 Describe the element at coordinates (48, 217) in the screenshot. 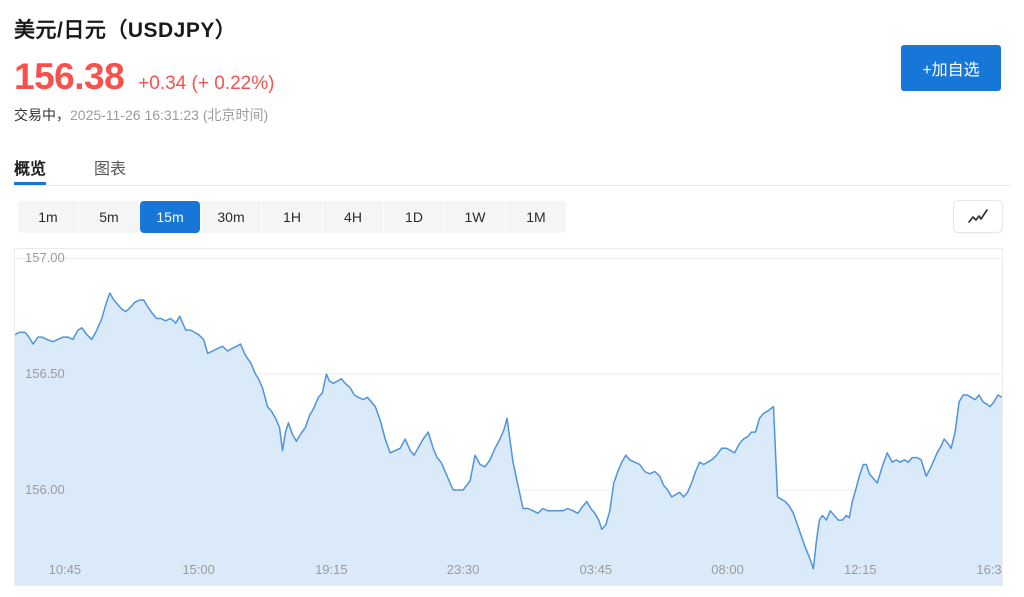

I see `interval-1m: 1m` at that location.